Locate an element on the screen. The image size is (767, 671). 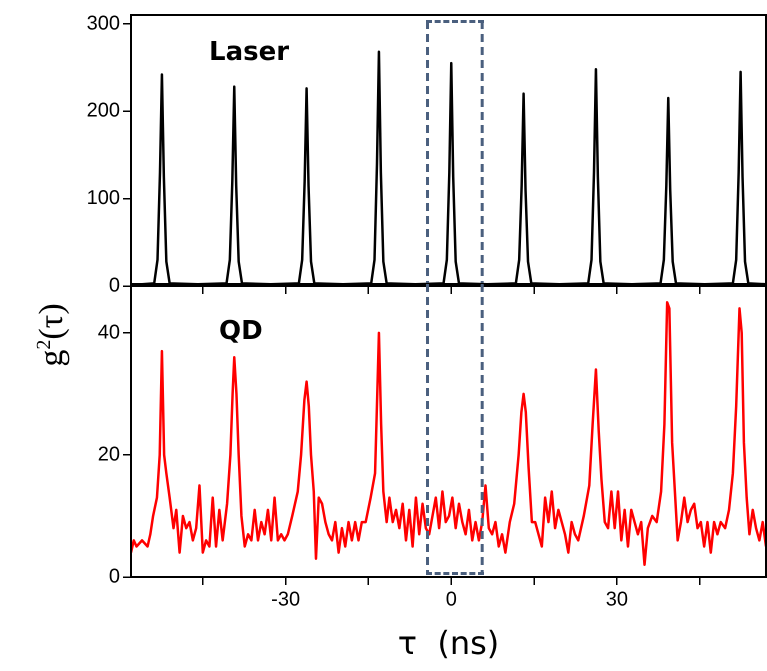
y-tick-label: 100 is located at coordinates (103, 198).